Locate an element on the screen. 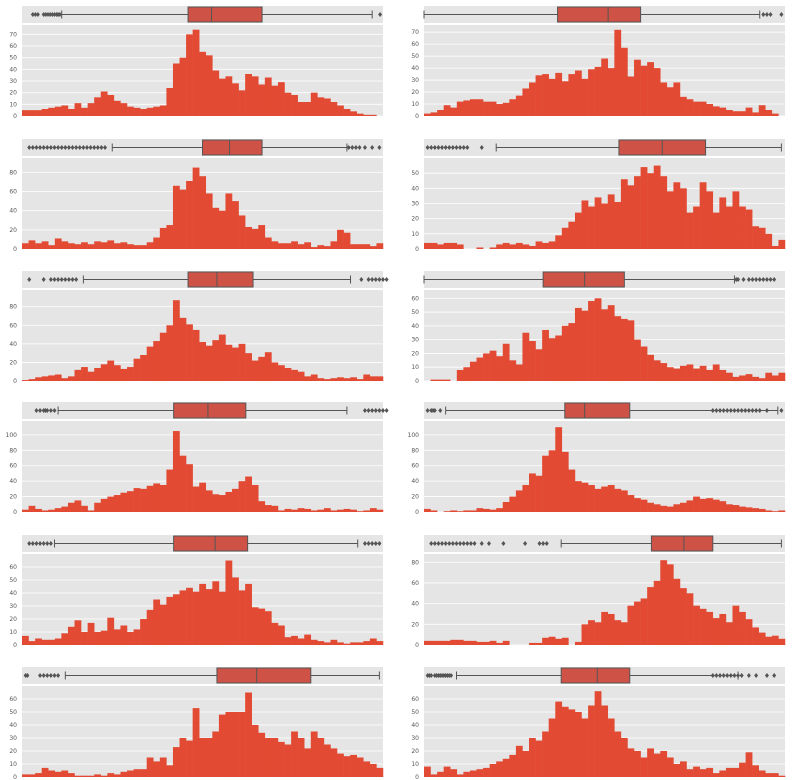  y-tick-label: 100 is located at coordinates (12, 435).